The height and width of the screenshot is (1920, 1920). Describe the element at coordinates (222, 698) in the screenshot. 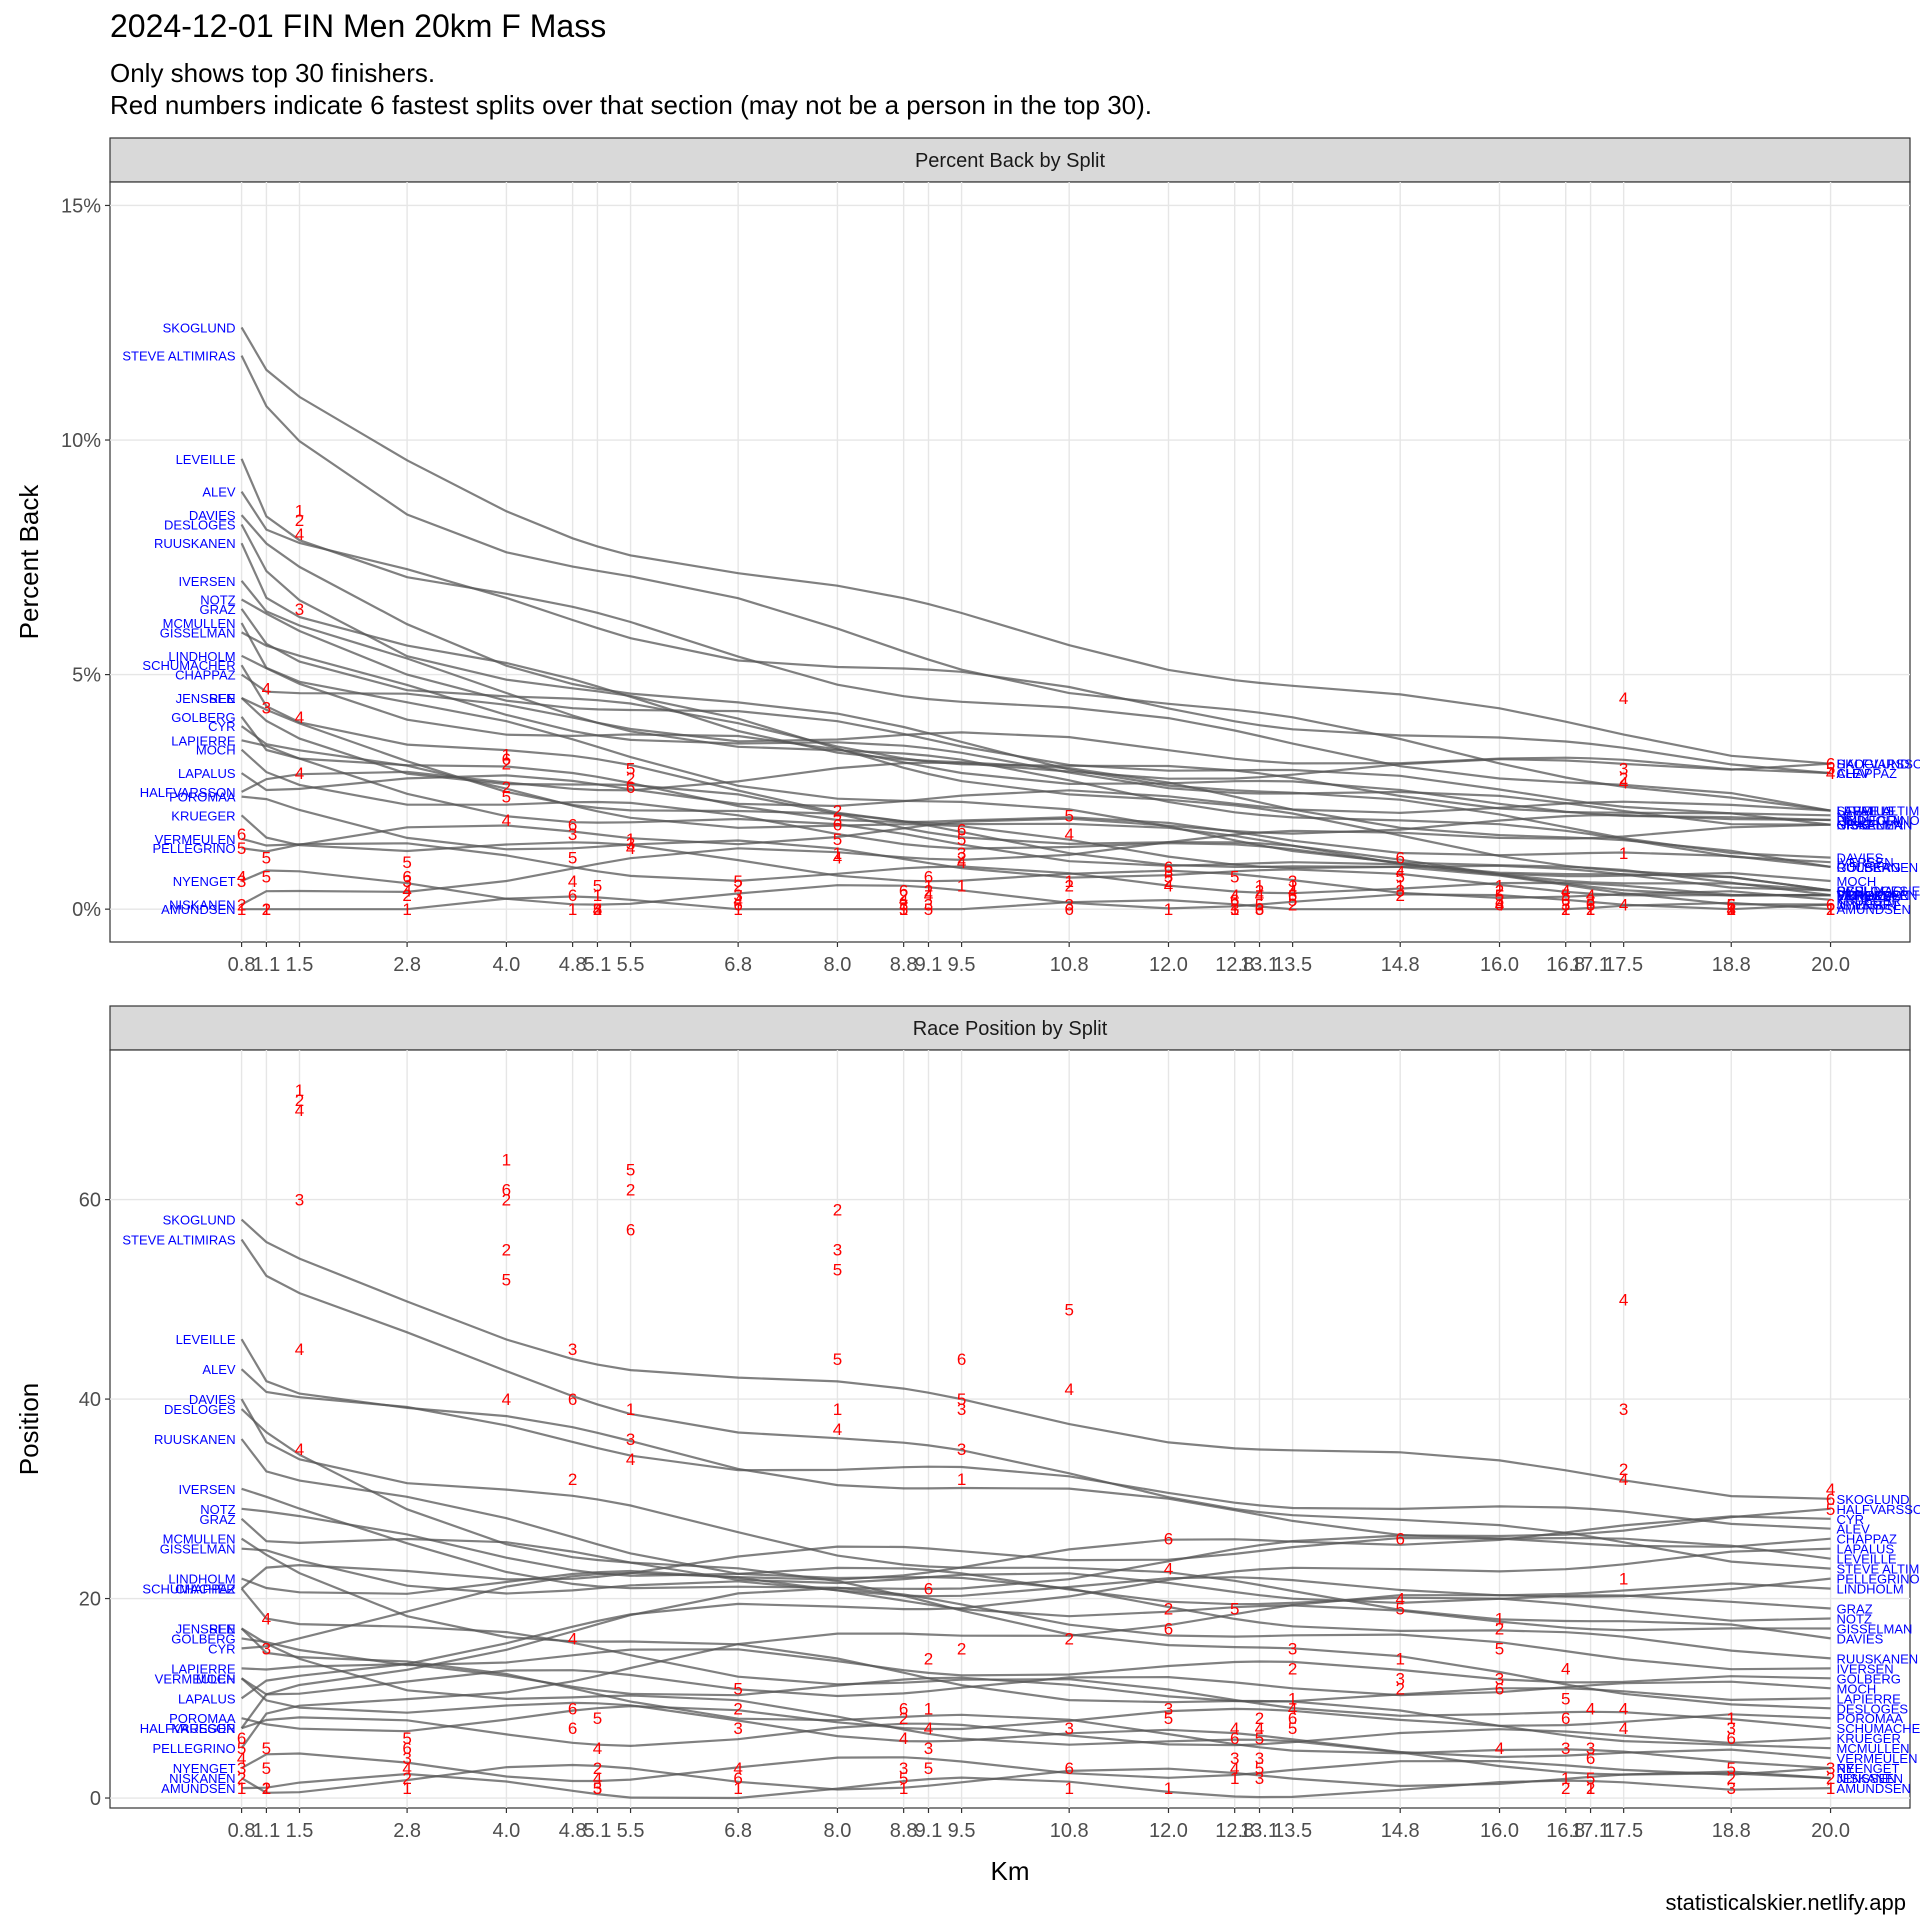

I see `athlete-start-label: REE` at that location.